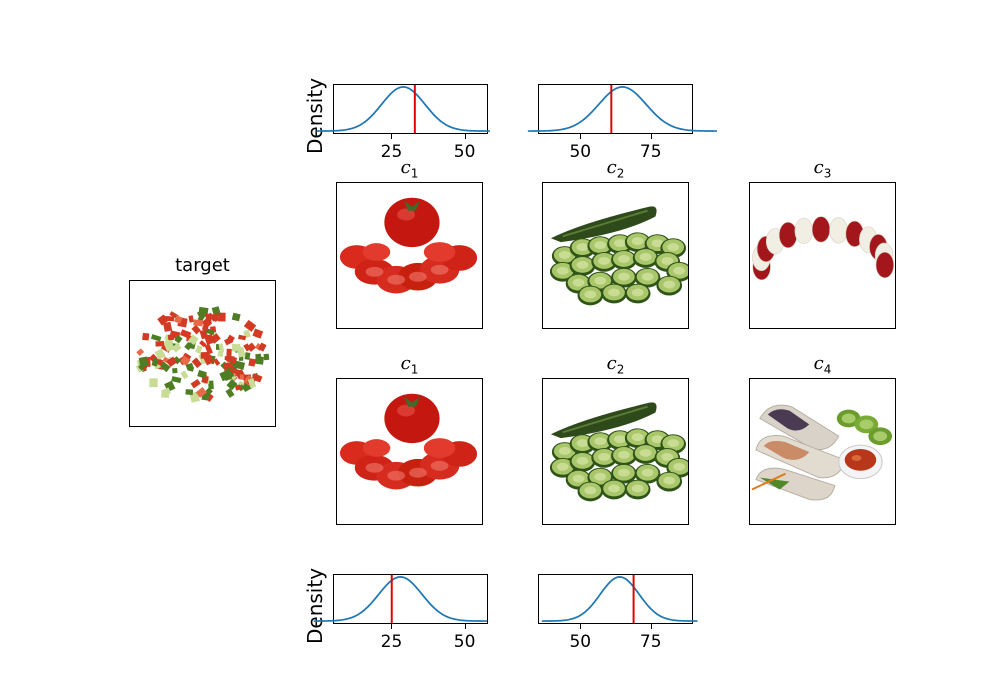  I want to click on xticks-top-middle: 50 75, so click(615, 149).